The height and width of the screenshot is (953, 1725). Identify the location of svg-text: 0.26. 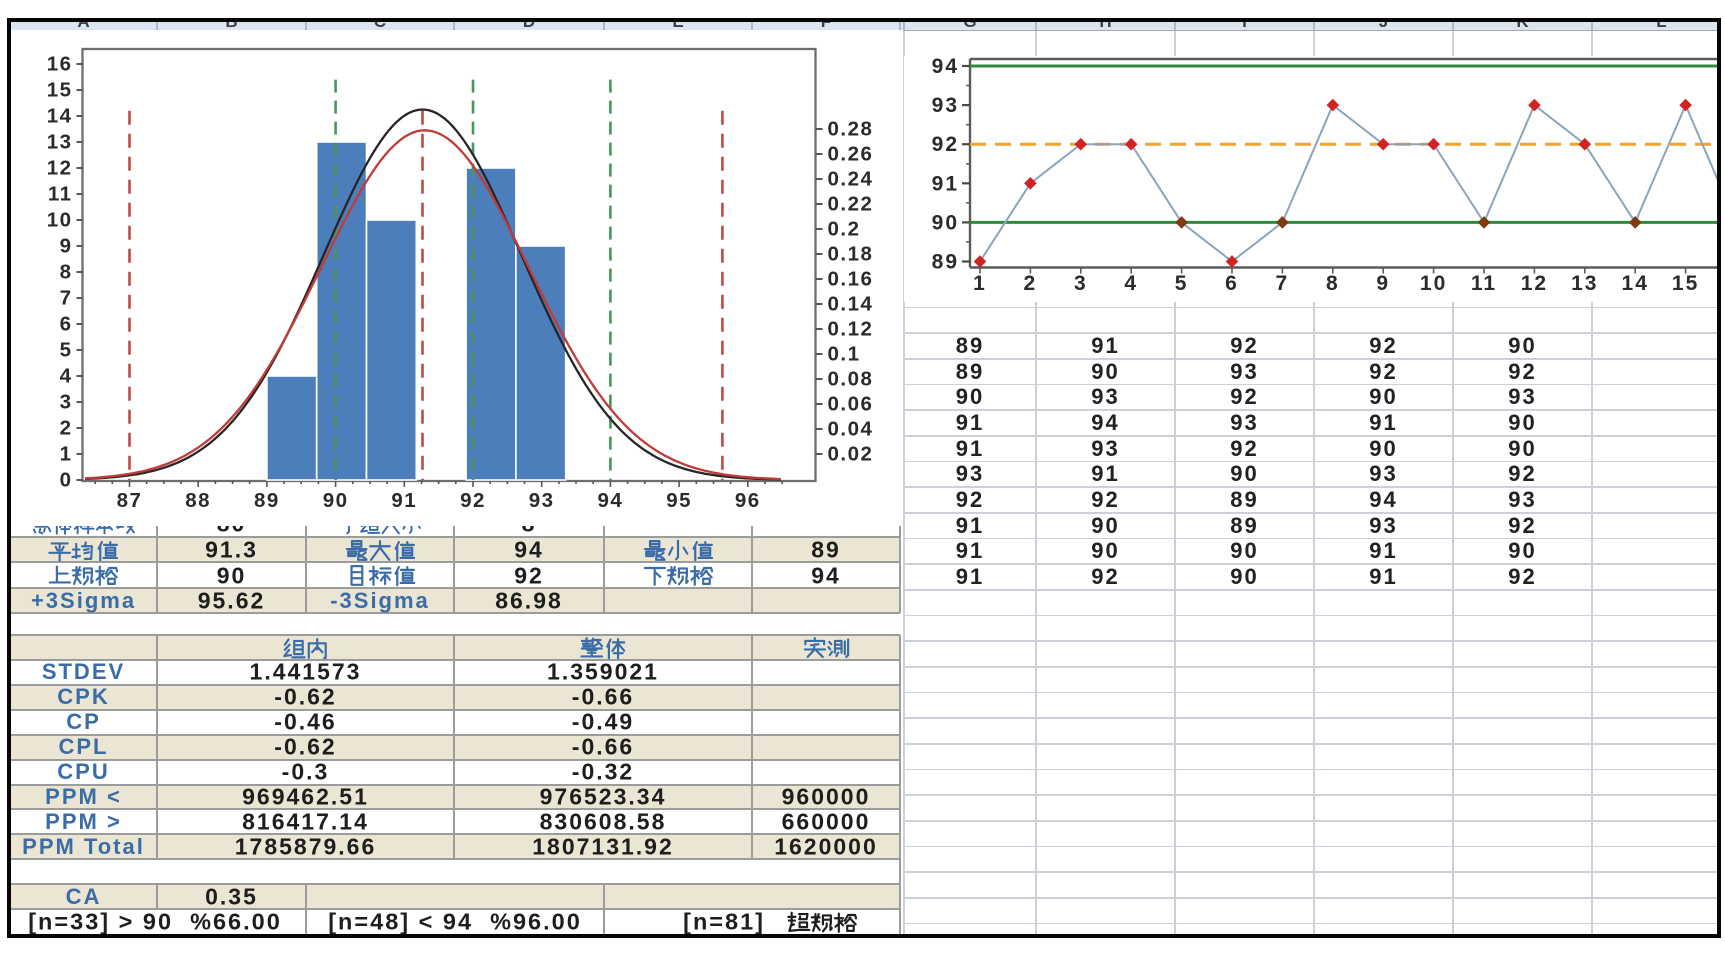
(850, 154).